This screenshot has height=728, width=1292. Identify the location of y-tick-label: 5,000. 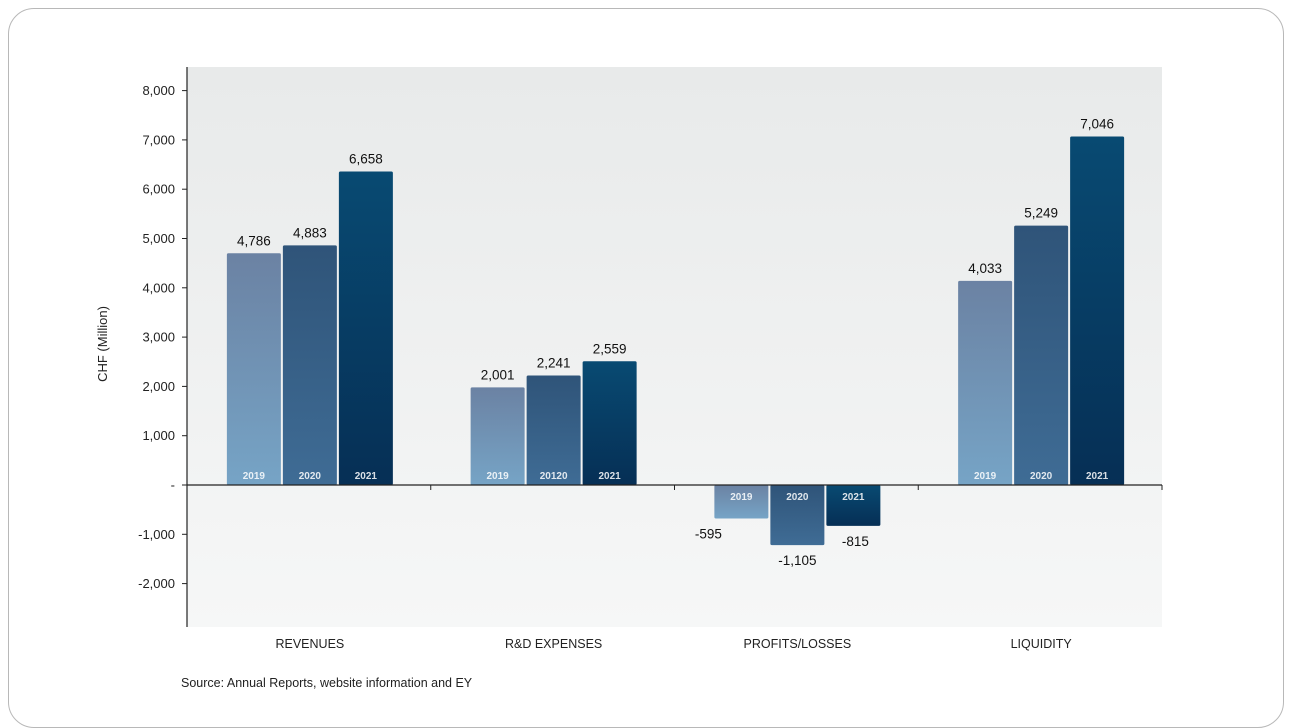
(158, 238).